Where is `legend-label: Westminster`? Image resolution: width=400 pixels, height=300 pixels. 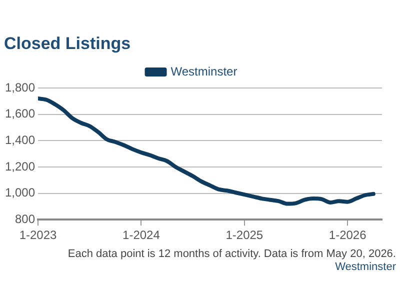 legend-label: Westminster is located at coordinates (204, 71).